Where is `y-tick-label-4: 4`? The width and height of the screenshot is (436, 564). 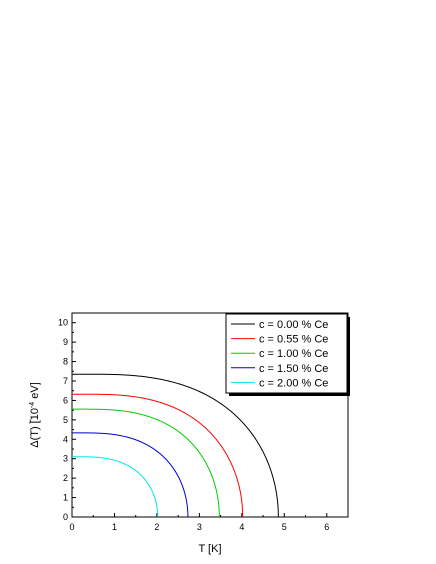
y-tick-label-4: 4 is located at coordinates (65, 439).